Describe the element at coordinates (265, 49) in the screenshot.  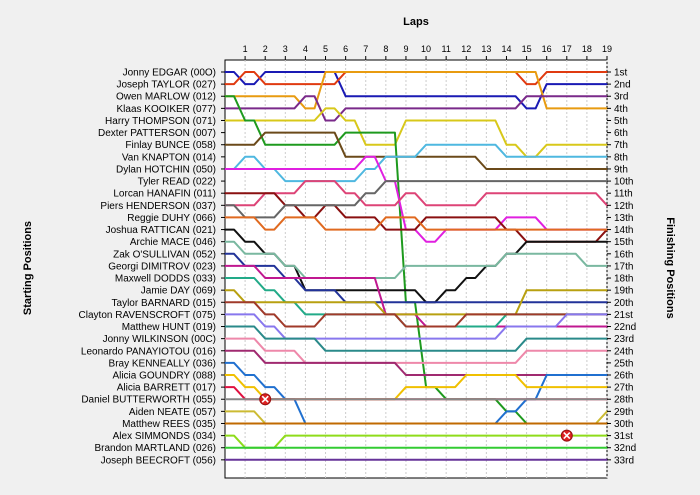
I see `x-tick-label: 2` at that location.